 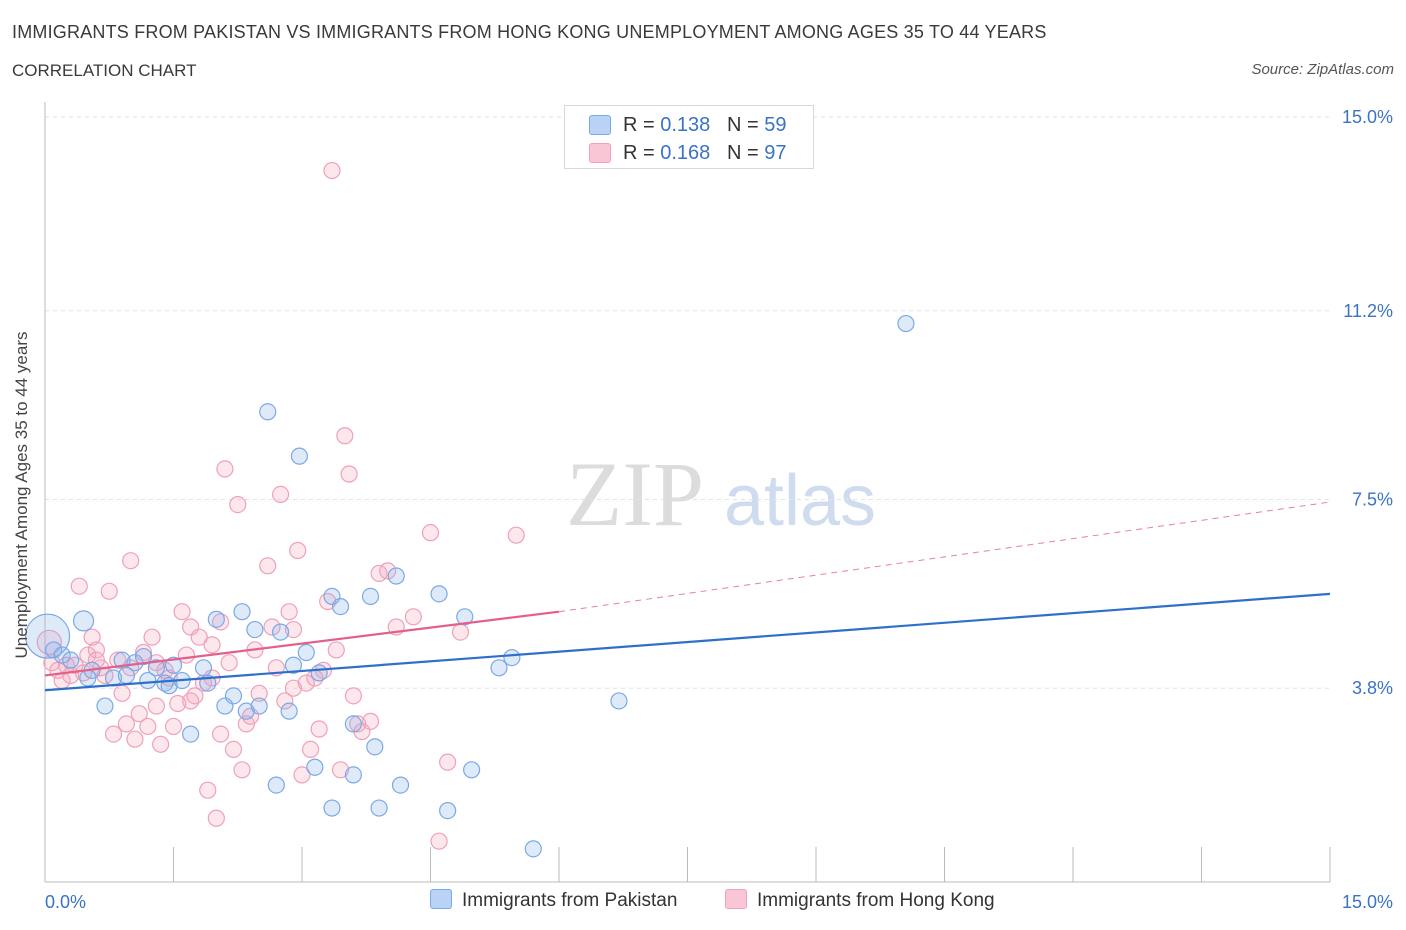 I want to click on pakistan-trend-line, so click(x=687, y=642).